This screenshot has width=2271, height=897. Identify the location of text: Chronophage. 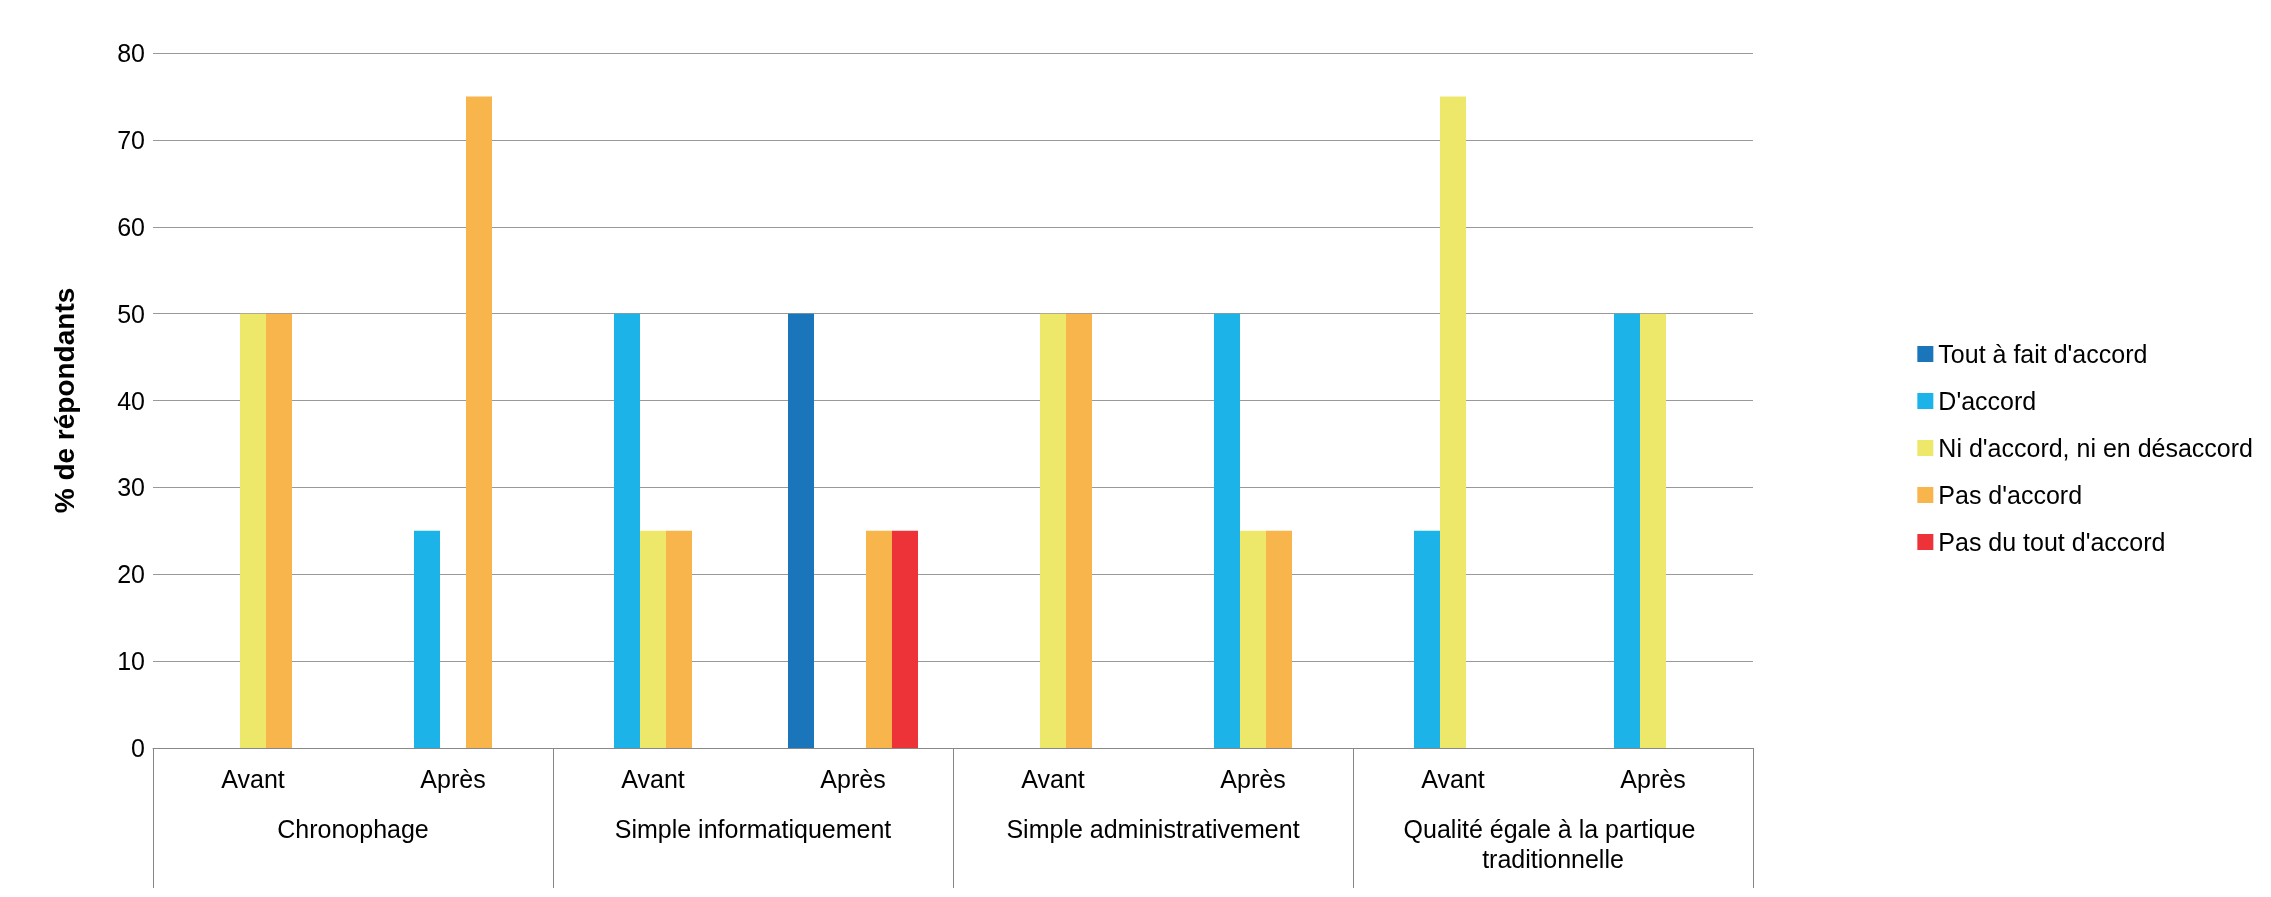
(353, 829).